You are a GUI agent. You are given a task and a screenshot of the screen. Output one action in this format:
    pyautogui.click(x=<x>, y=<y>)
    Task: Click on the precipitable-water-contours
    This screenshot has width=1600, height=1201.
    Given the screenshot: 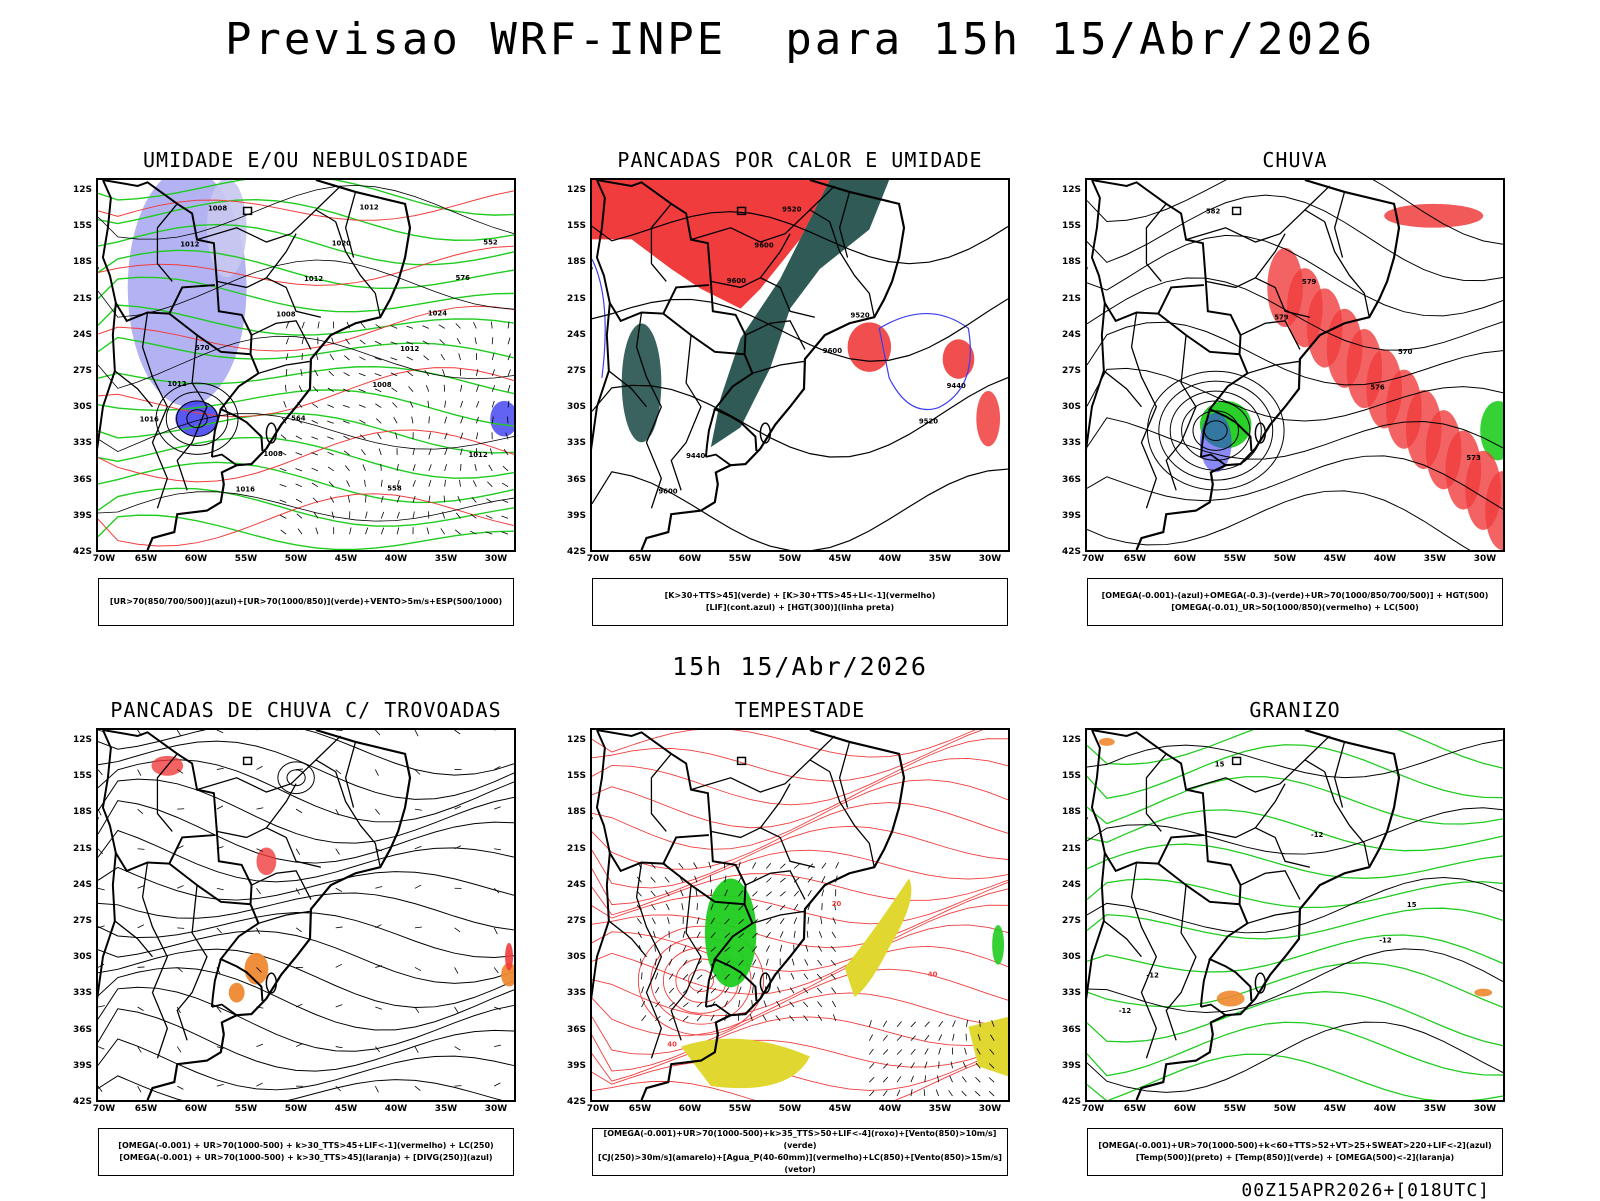 What is the action you would take?
    pyautogui.click(x=800, y=915)
    